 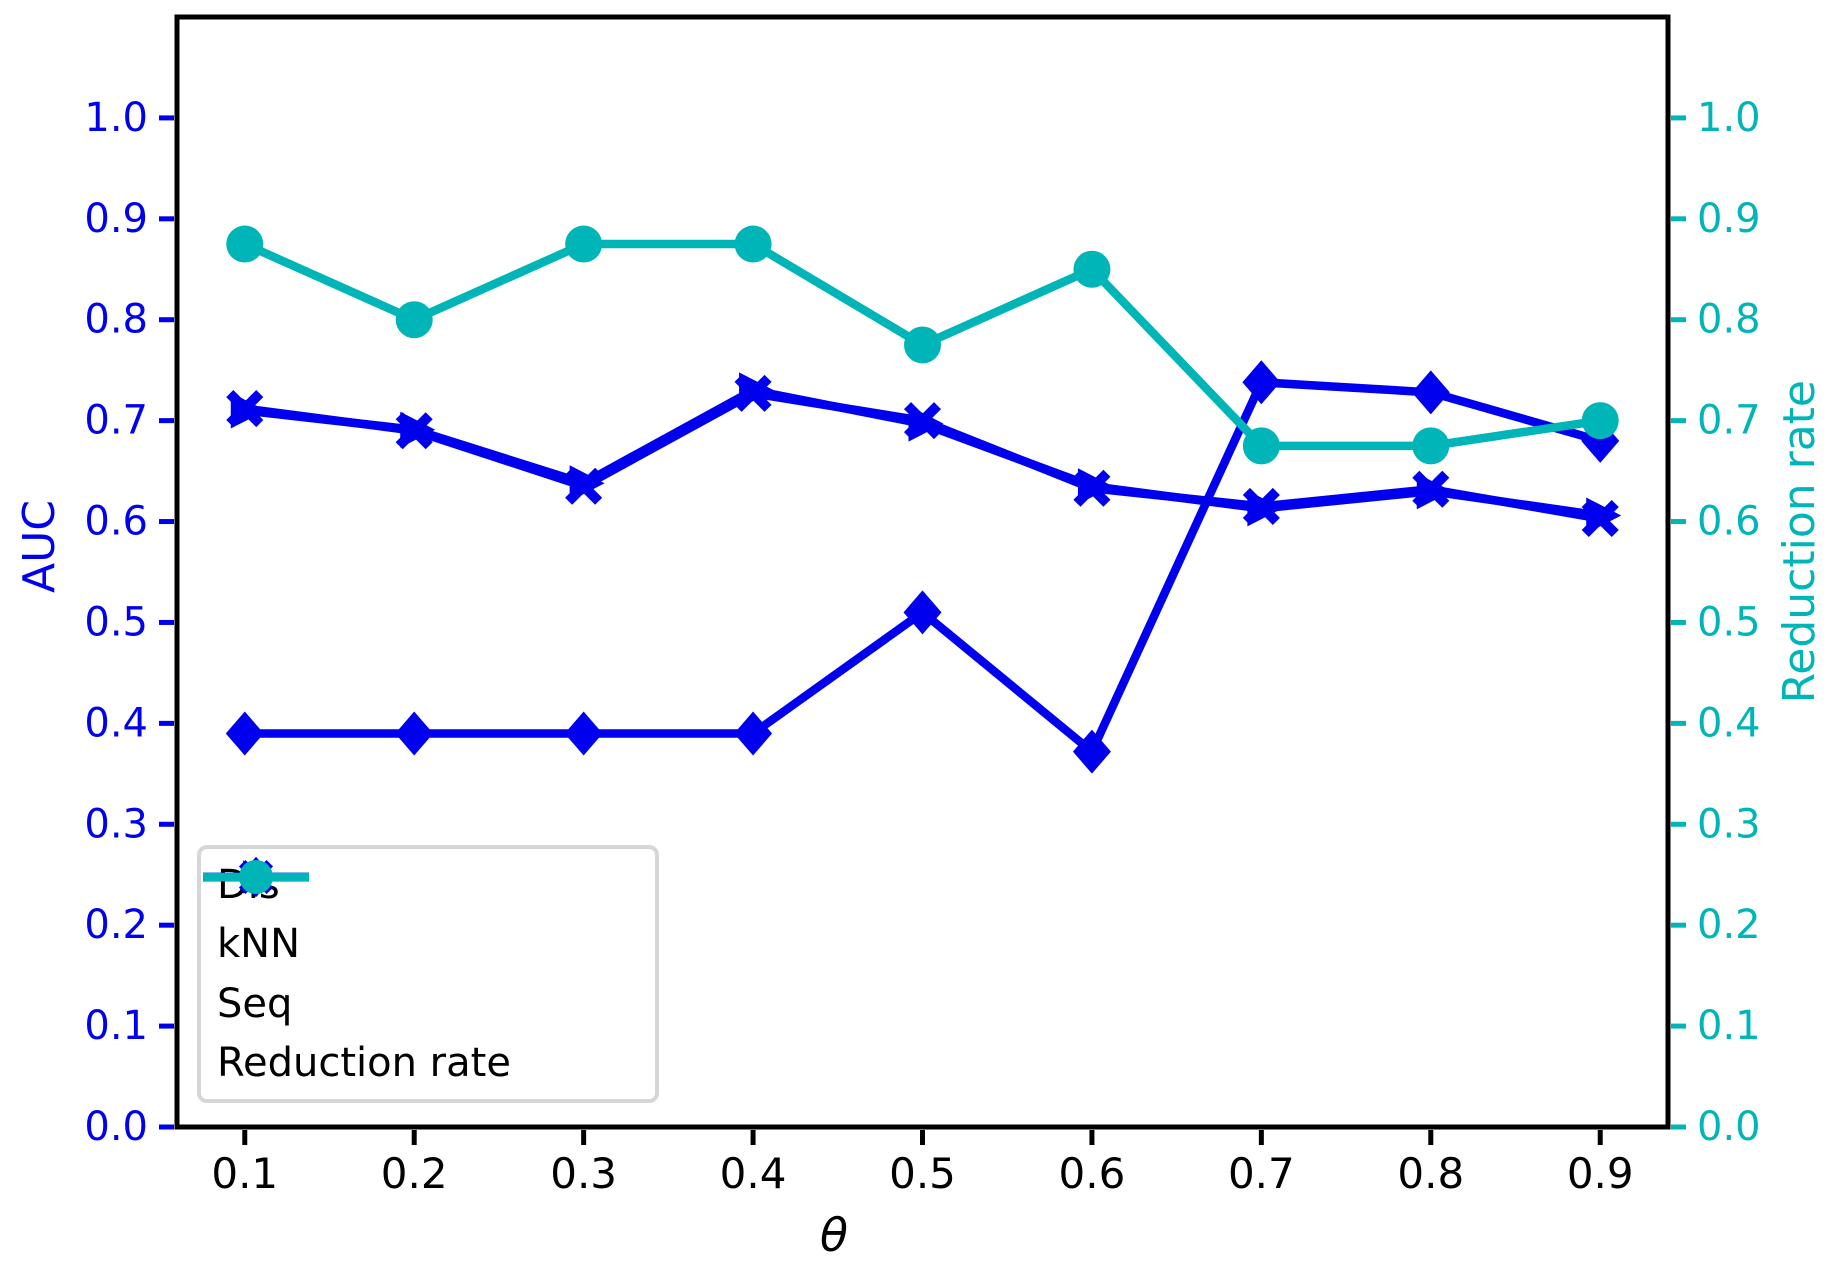 What do you see at coordinates (116, 925) in the screenshot?
I see `left-tick-label: 0.2` at bounding box center [116, 925].